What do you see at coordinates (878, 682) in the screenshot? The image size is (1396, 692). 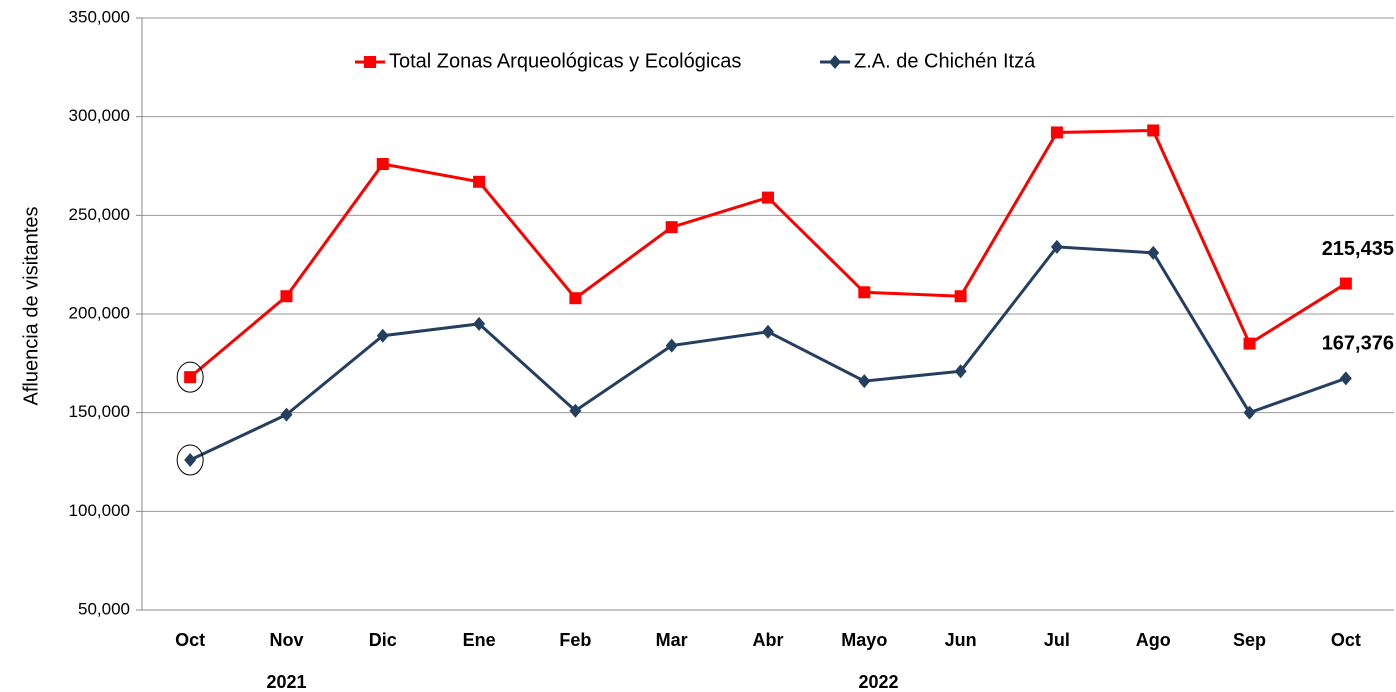 I see `year-label: 2022` at bounding box center [878, 682].